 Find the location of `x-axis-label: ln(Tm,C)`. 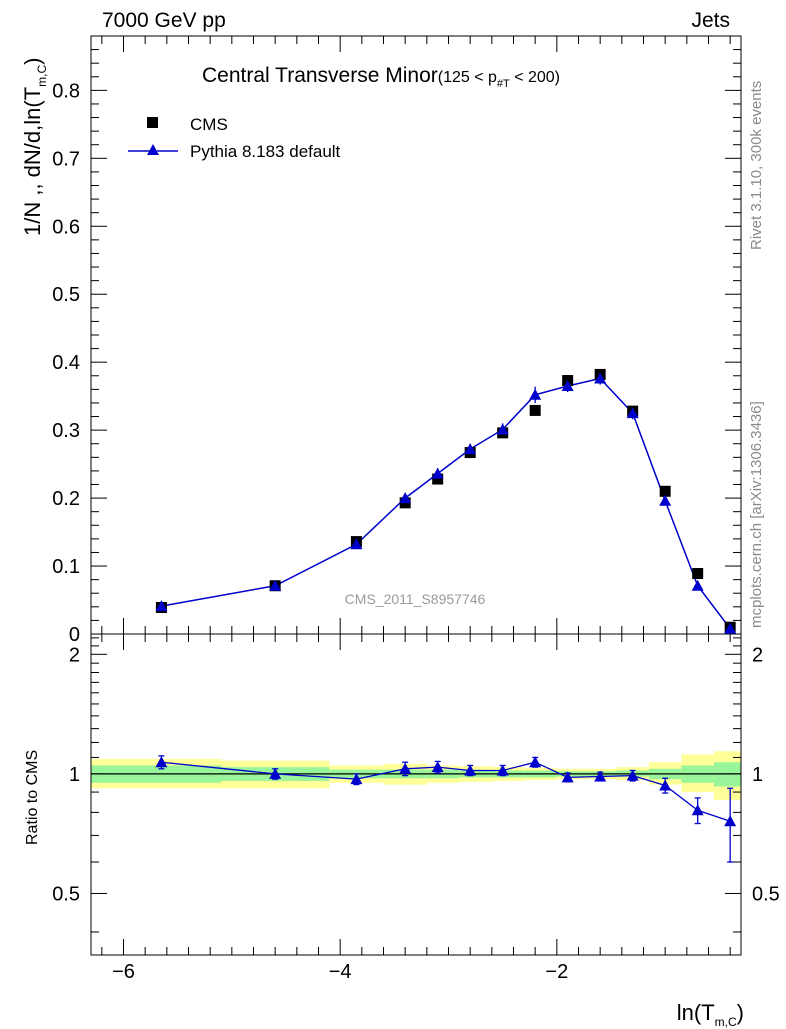

x-axis-label: ln(Tm,C) is located at coordinates (710, 1014).